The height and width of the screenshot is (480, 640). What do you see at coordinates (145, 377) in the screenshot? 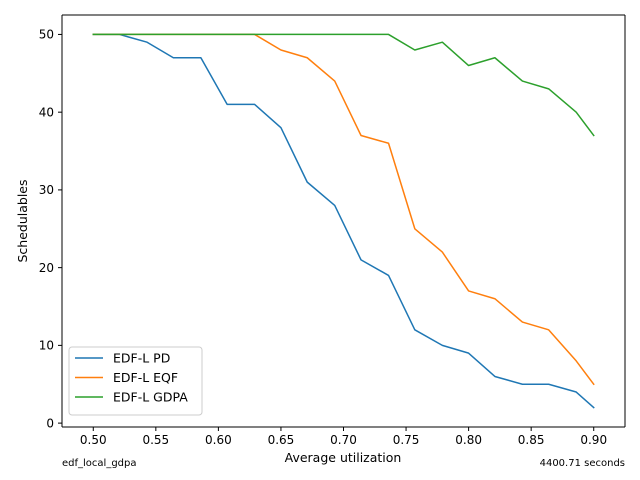
I see `legend-label: EDF-L EQF` at bounding box center [145, 377].